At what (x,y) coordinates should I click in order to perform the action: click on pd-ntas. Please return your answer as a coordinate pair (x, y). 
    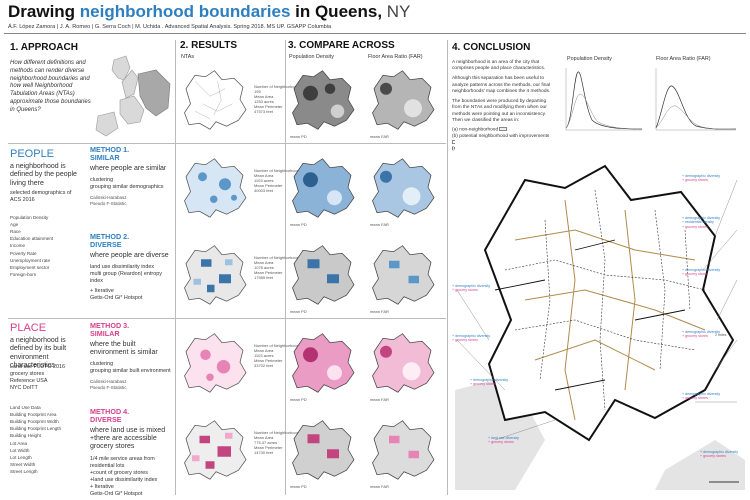
    Looking at the image, I should click on (323, 100).